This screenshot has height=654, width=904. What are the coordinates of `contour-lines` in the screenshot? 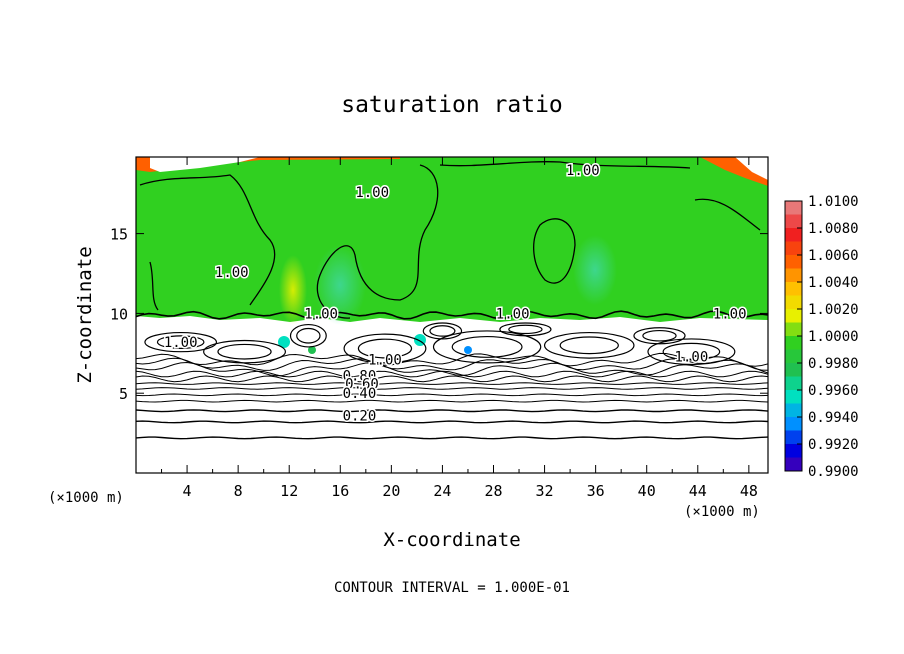 It's located at (452, 375).